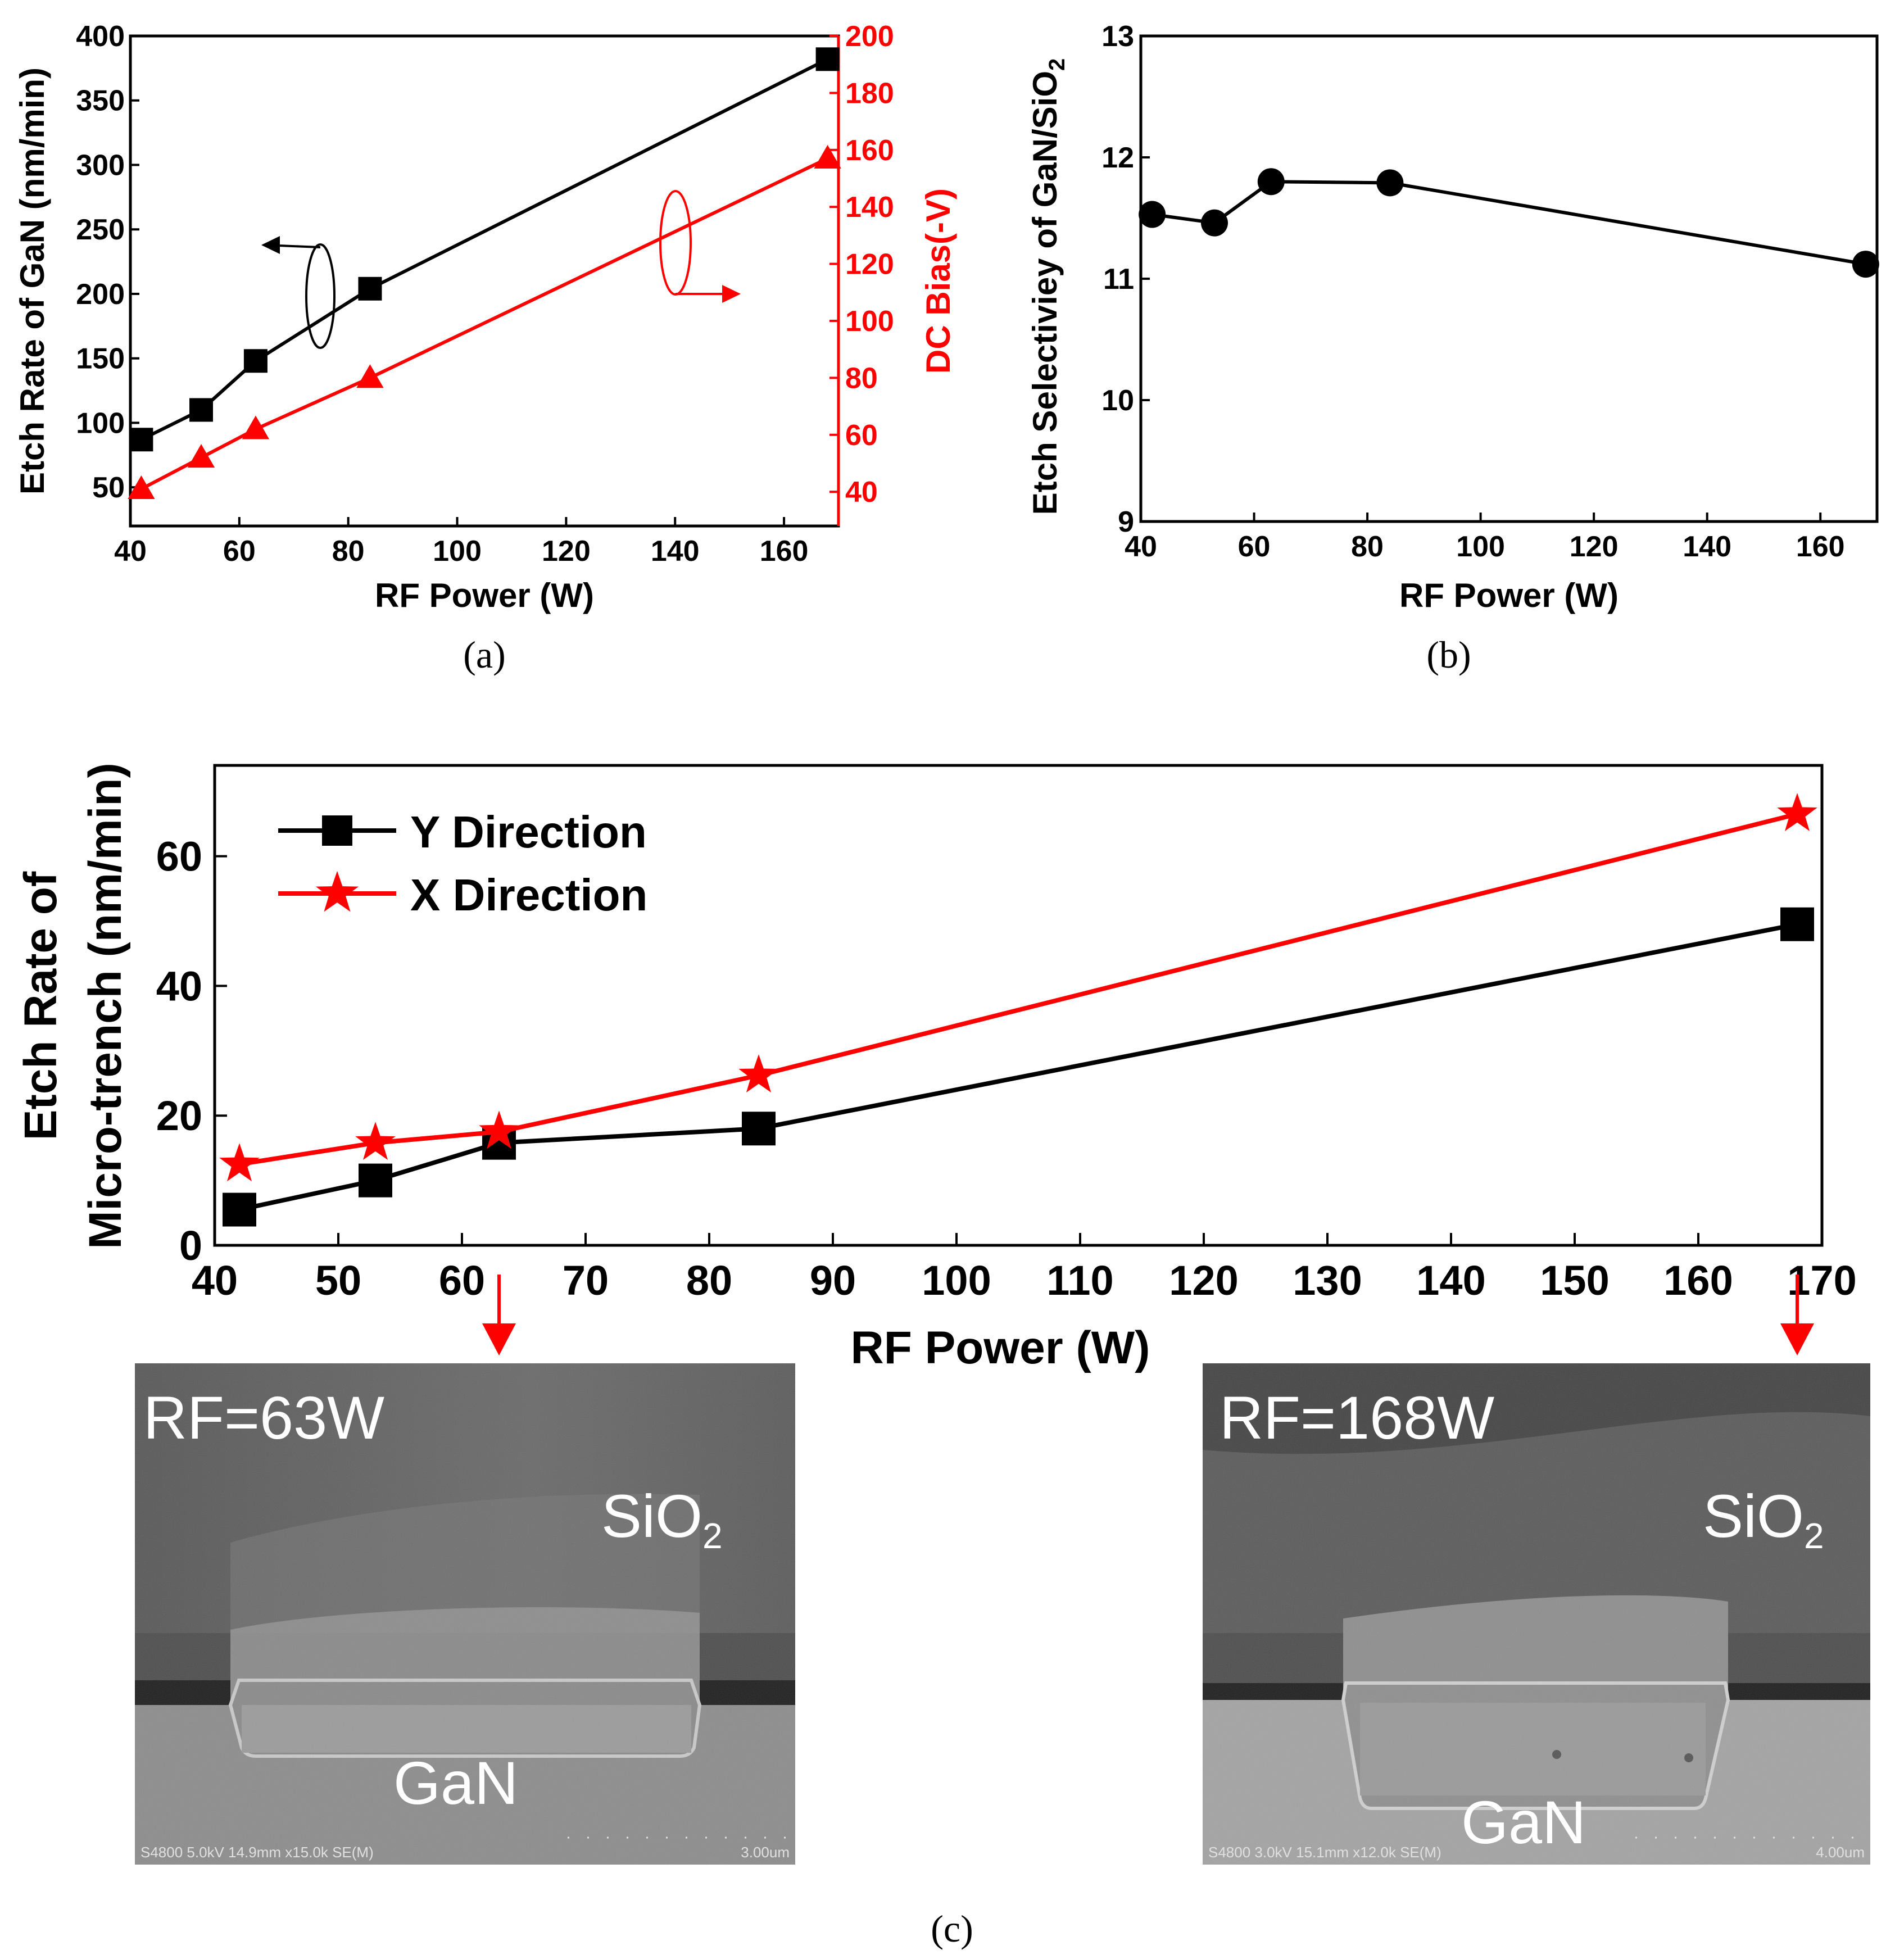 The image size is (1904, 1959). What do you see at coordinates (1594, 546) in the screenshot?
I see `panel-b-xtick: 120` at bounding box center [1594, 546].